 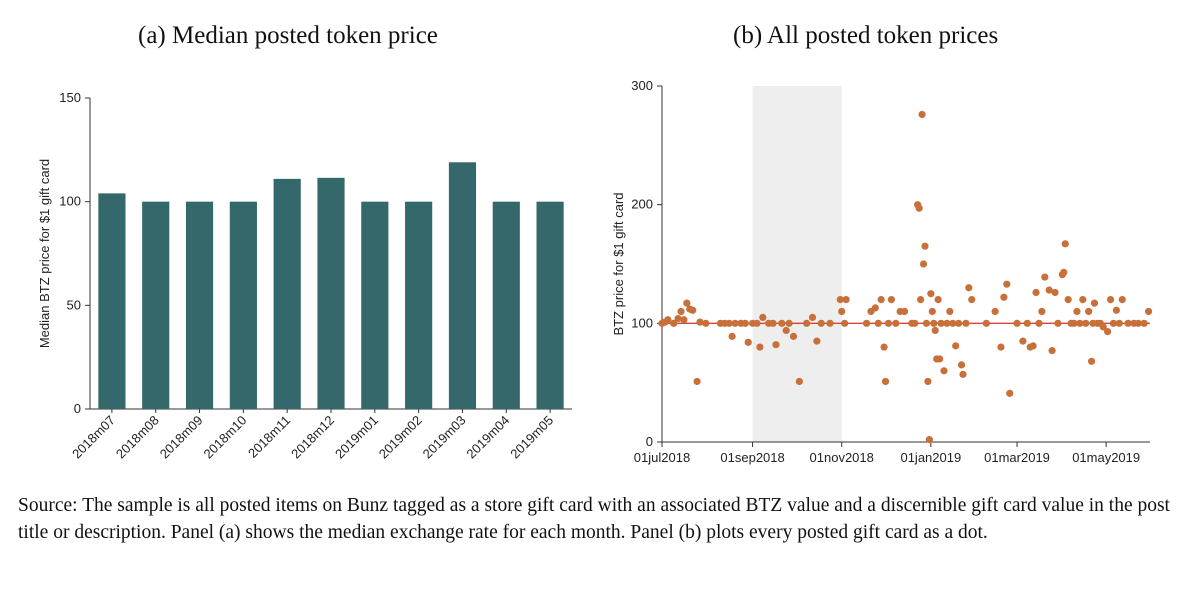 What do you see at coordinates (1017, 457) in the screenshot?
I see `x-tick-label: 01mar2019` at bounding box center [1017, 457].